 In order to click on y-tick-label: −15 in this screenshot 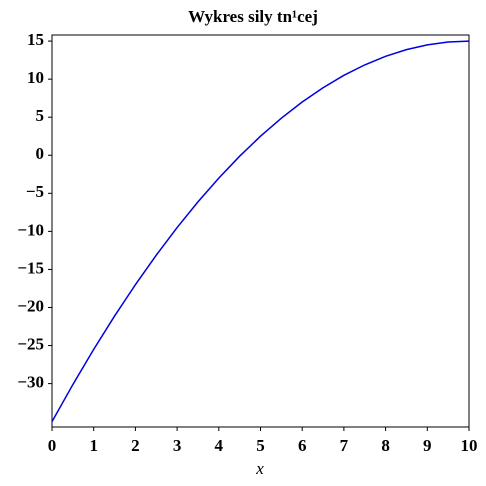, I will do `click(30, 267)`.